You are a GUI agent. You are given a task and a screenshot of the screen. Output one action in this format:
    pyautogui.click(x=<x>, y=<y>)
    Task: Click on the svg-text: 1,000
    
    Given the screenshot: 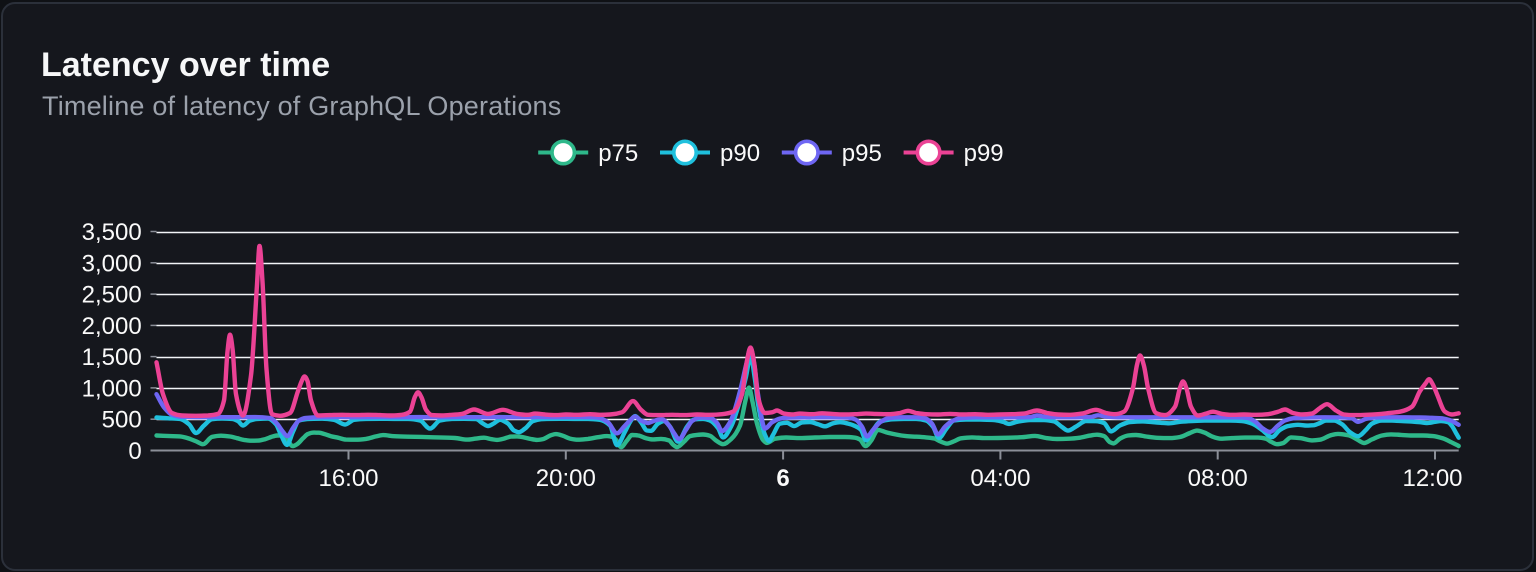 What is the action you would take?
    pyautogui.click(x=112, y=388)
    